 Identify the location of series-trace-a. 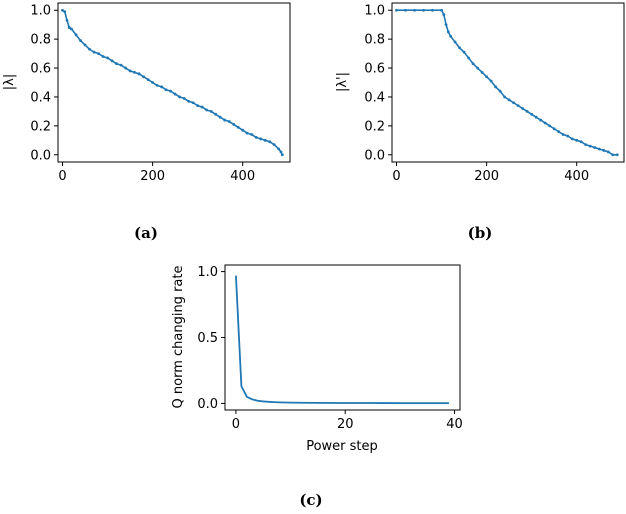
(173, 82).